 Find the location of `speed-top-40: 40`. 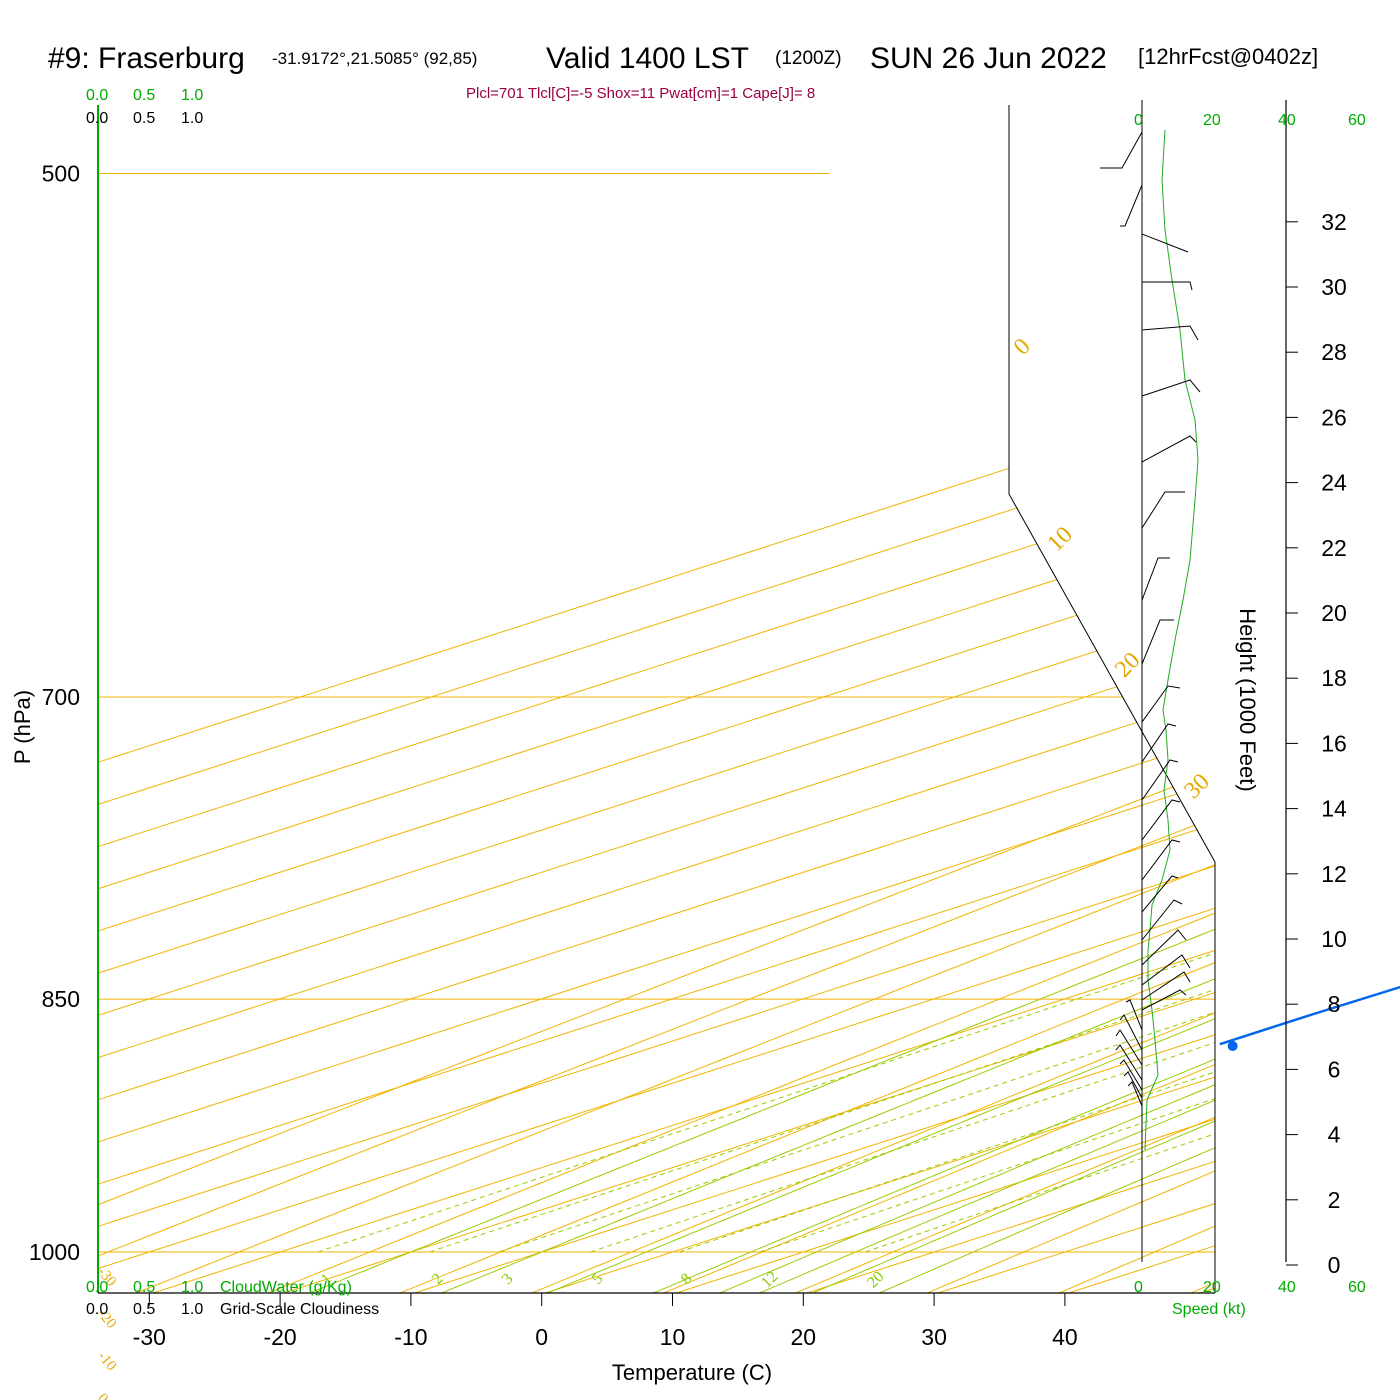

speed-top-40: 40 is located at coordinates (1287, 120).